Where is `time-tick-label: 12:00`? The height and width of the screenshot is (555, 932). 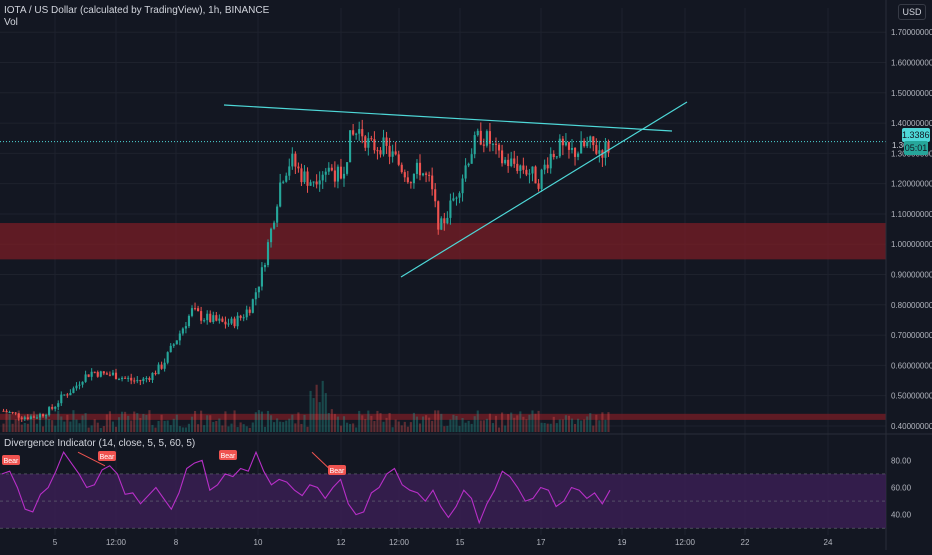
time-tick-label: 12:00 is located at coordinates (399, 542).